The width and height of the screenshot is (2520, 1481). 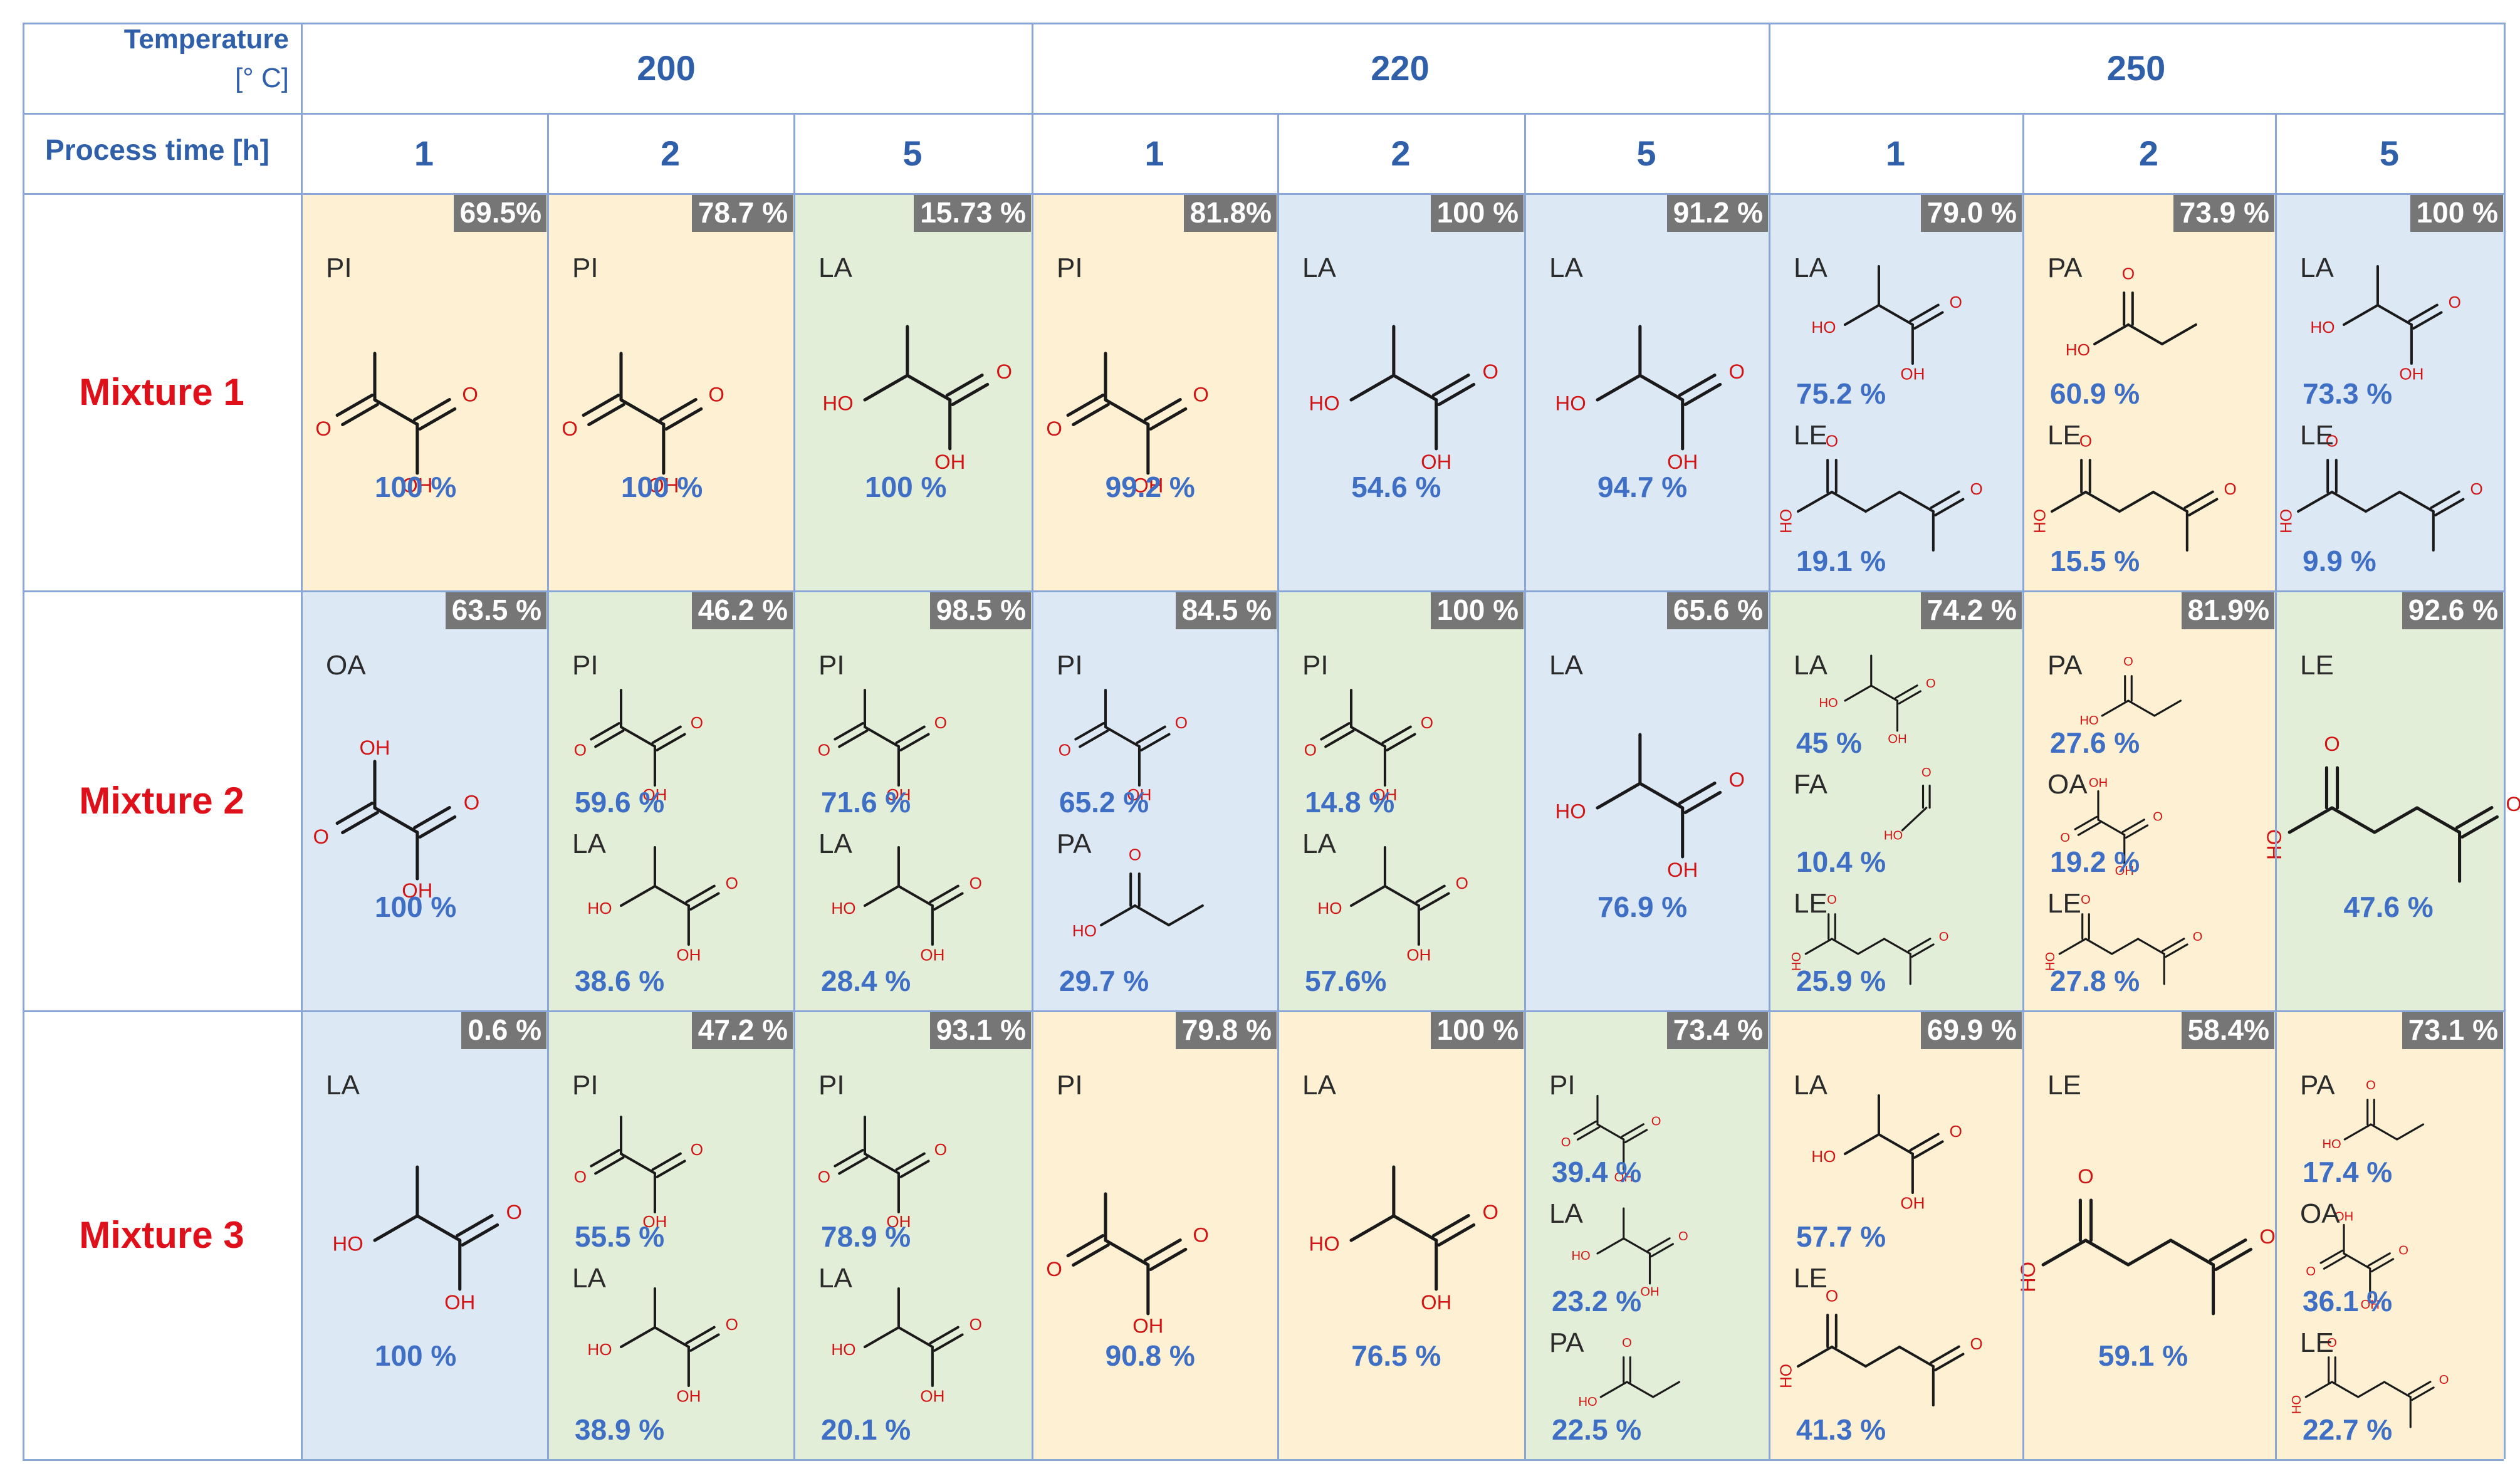 What do you see at coordinates (1841, 393) in the screenshot?
I see `product-yield: 75.2 %` at bounding box center [1841, 393].